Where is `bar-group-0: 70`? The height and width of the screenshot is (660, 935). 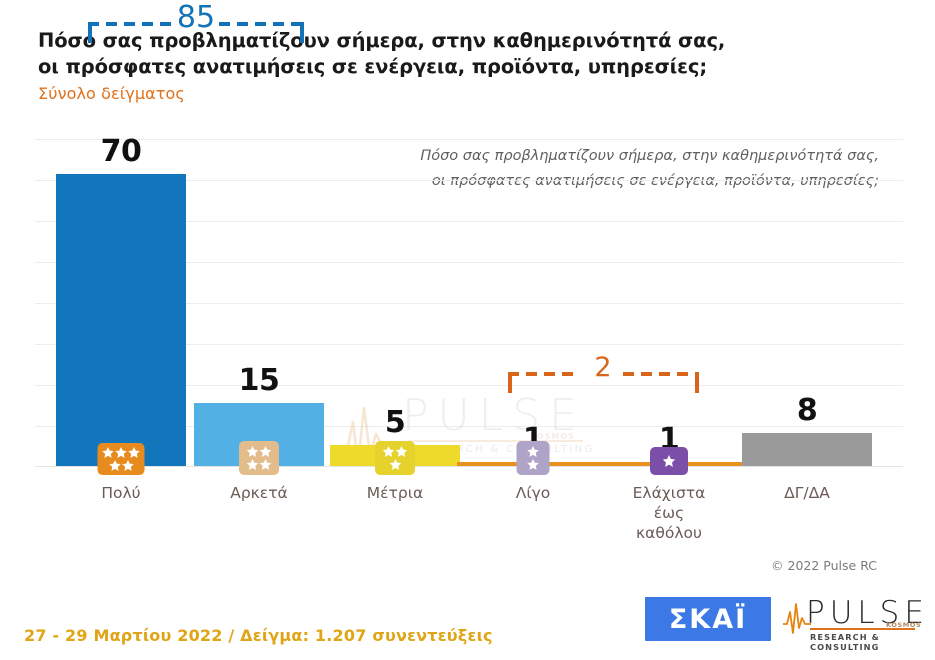
bar-group-0: 70 is located at coordinates (121, 304).